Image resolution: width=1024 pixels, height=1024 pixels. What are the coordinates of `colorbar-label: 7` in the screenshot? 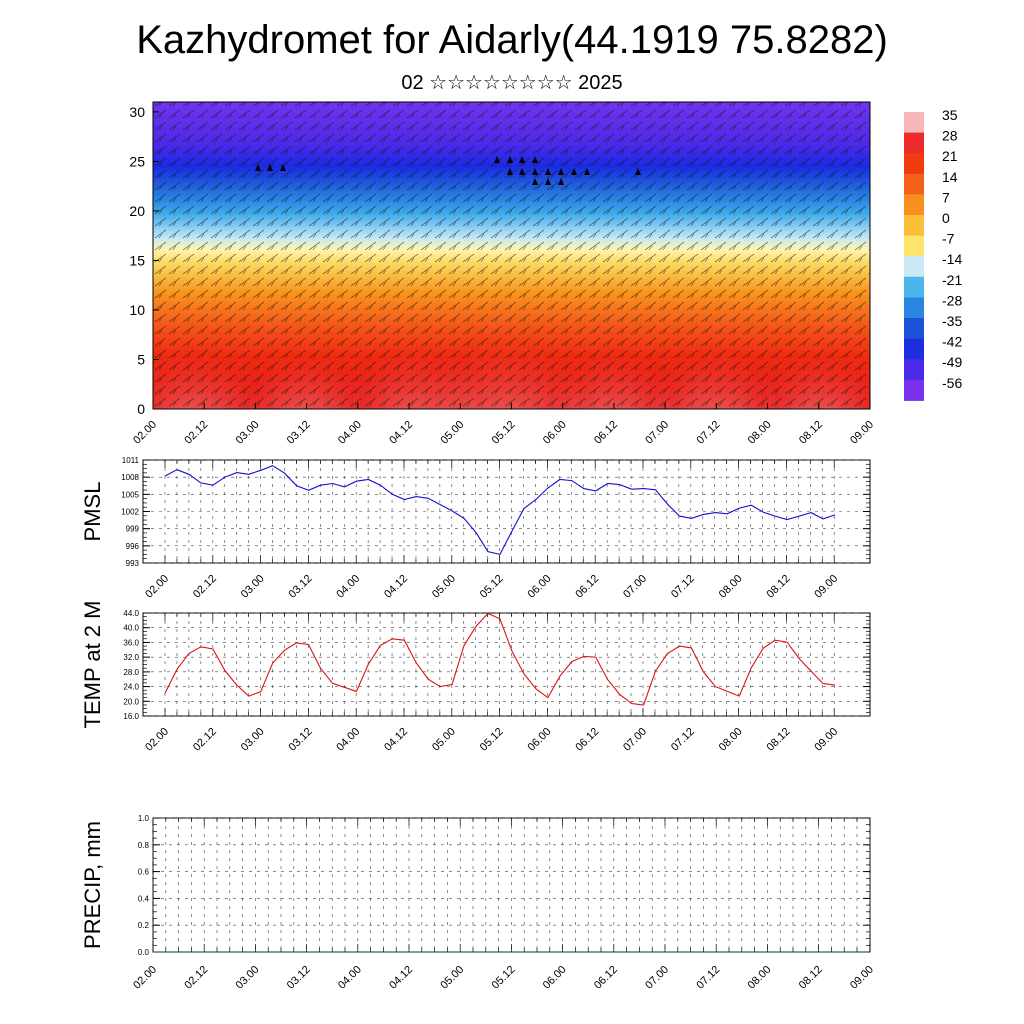 It's located at (946, 197).